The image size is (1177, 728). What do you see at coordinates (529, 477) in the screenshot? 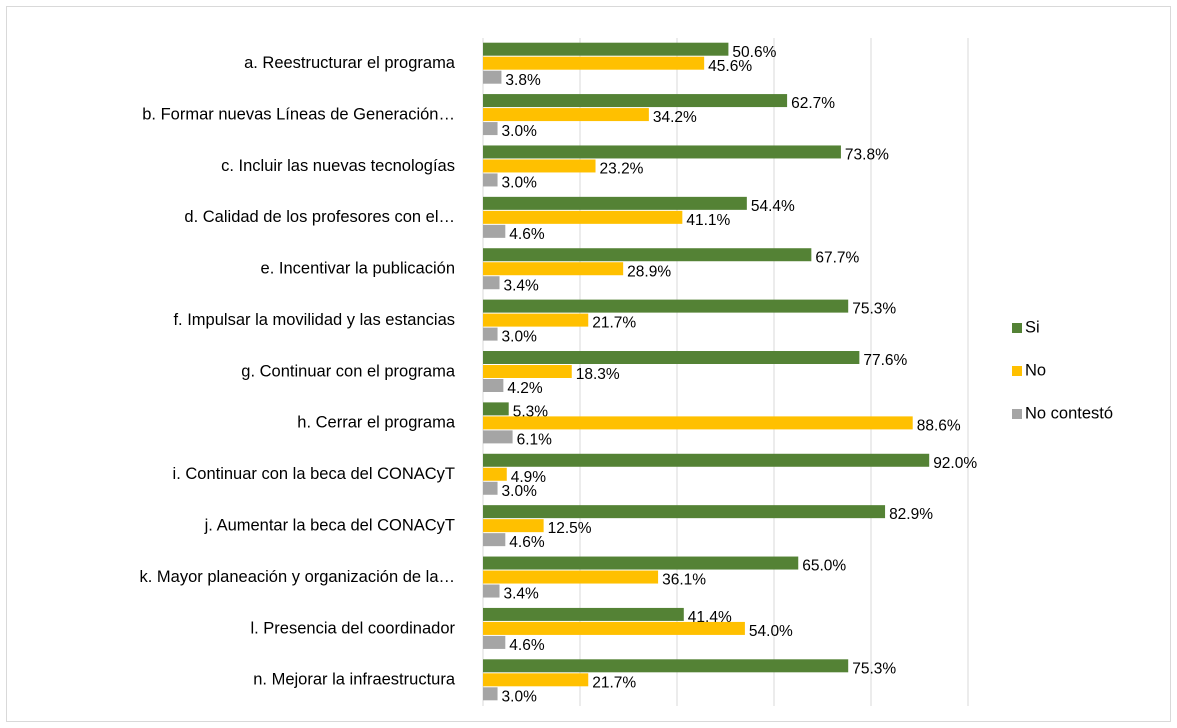
I see `data-label: 4.9%` at bounding box center [529, 477].